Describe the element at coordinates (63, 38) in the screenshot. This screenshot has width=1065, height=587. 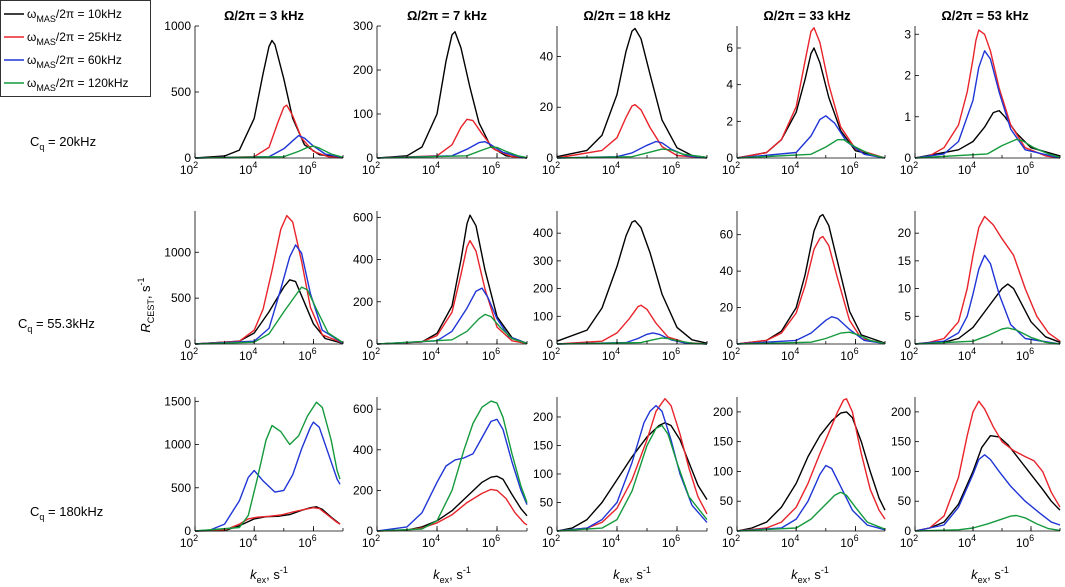
I see `legend-entry: ωMAS/2π = 25kHz` at that location.